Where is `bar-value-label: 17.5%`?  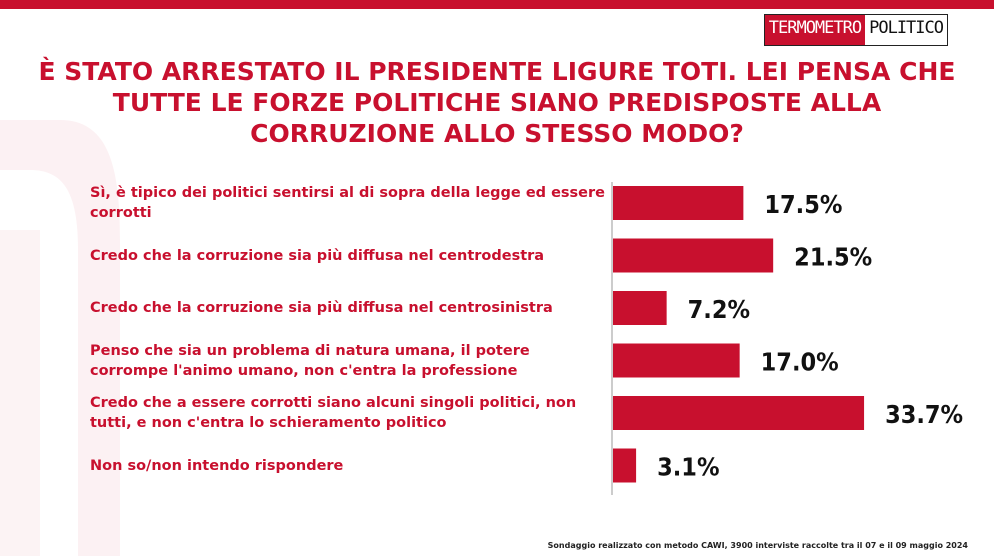 bar-value-label: 17.5% is located at coordinates (803, 204).